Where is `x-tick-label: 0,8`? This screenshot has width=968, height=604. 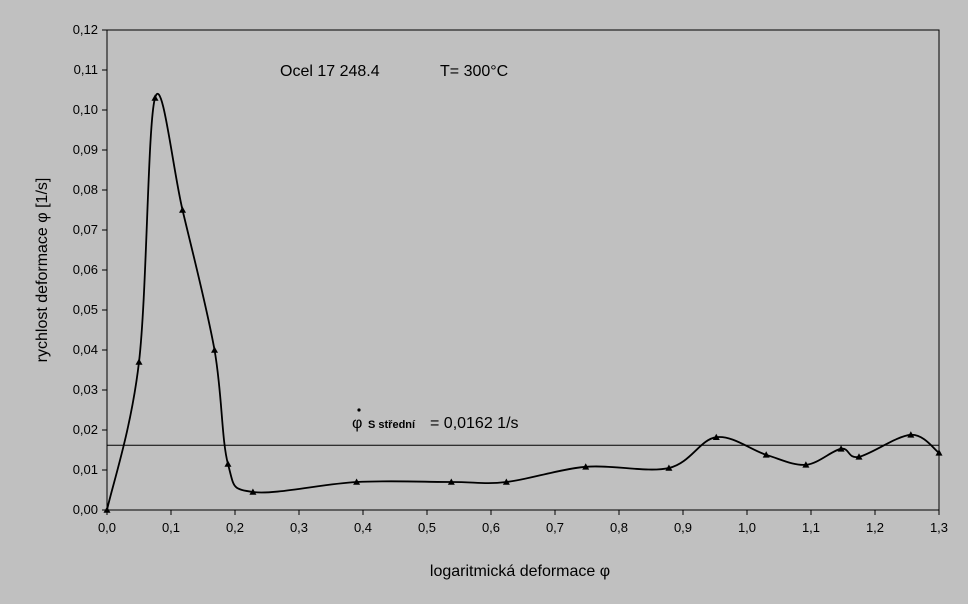 x-tick-label: 0,8 is located at coordinates (619, 527).